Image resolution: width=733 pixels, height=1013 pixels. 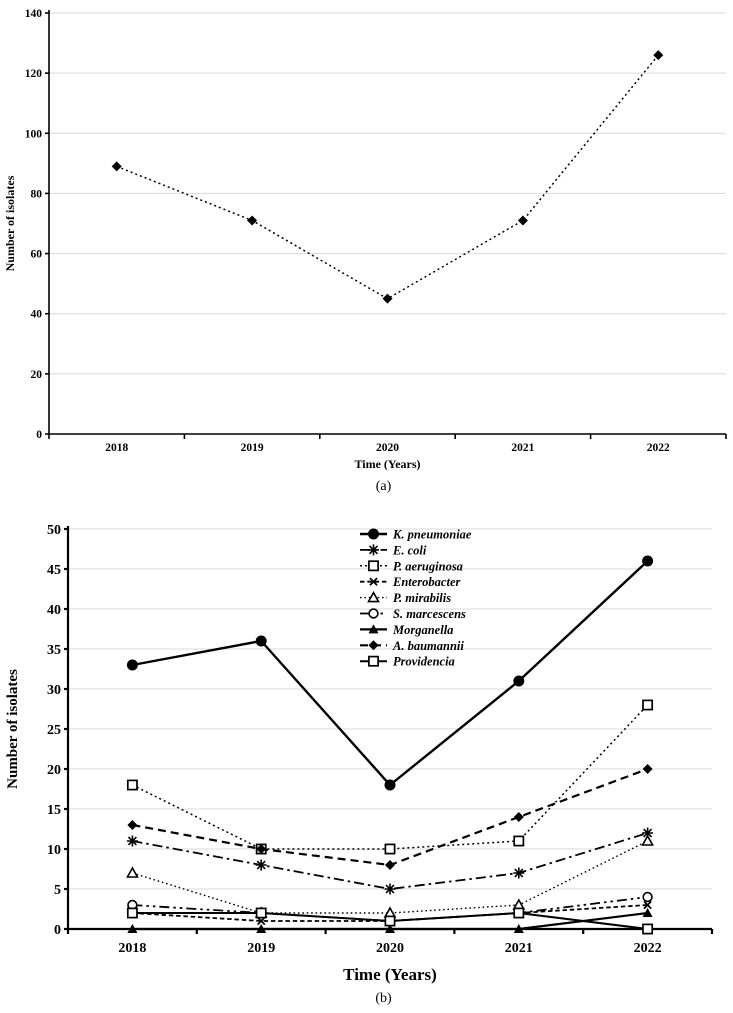 I want to click on y-tick-label: 50, so click(x=54, y=530).